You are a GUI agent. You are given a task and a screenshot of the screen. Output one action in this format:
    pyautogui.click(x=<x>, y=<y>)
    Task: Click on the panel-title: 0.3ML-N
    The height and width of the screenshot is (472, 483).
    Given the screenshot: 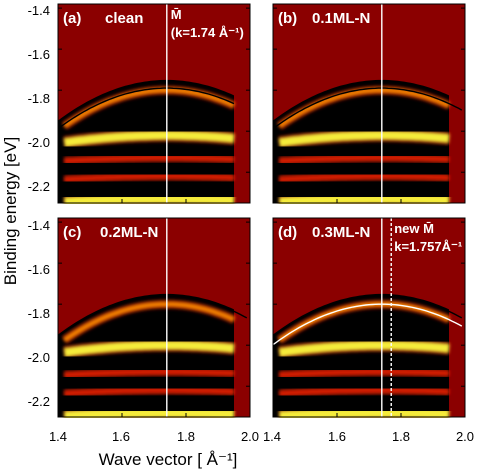 What is the action you would take?
    pyautogui.click(x=341, y=232)
    